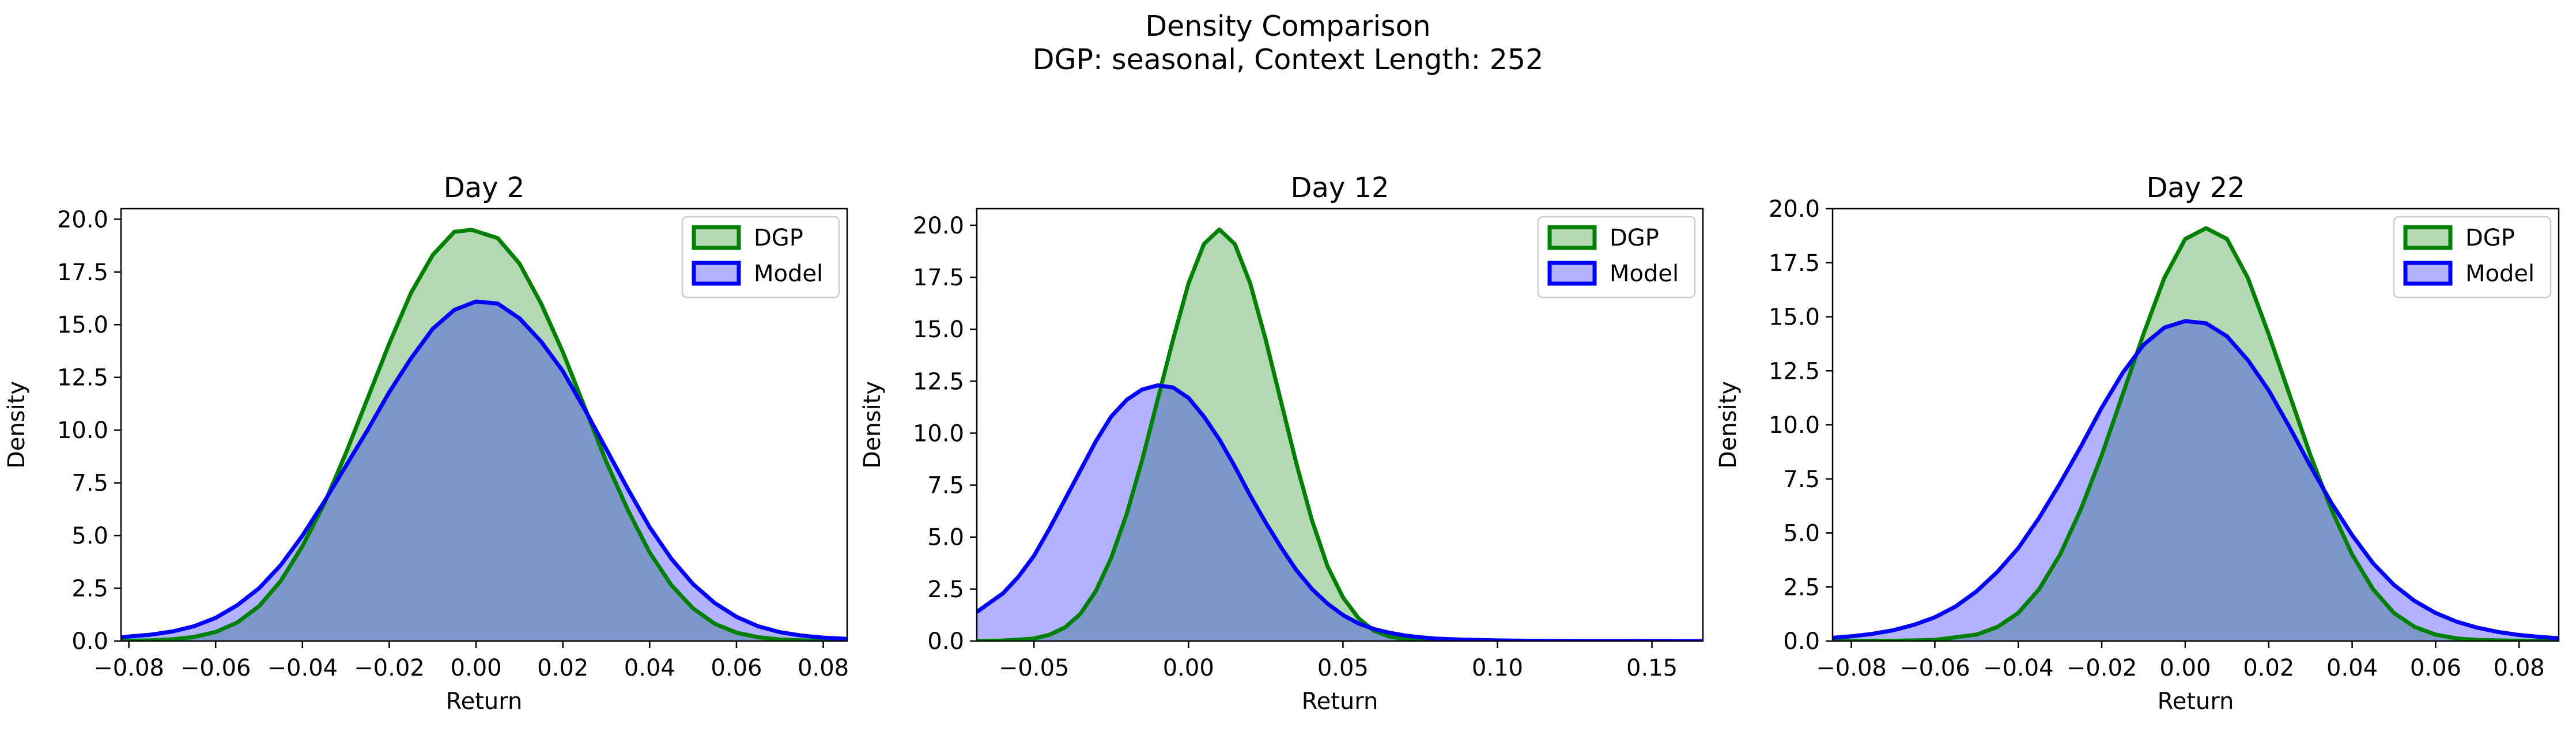 This screenshot has width=2576, height=735. I want to click on figure-title: Density Comparison, so click(1287, 26).